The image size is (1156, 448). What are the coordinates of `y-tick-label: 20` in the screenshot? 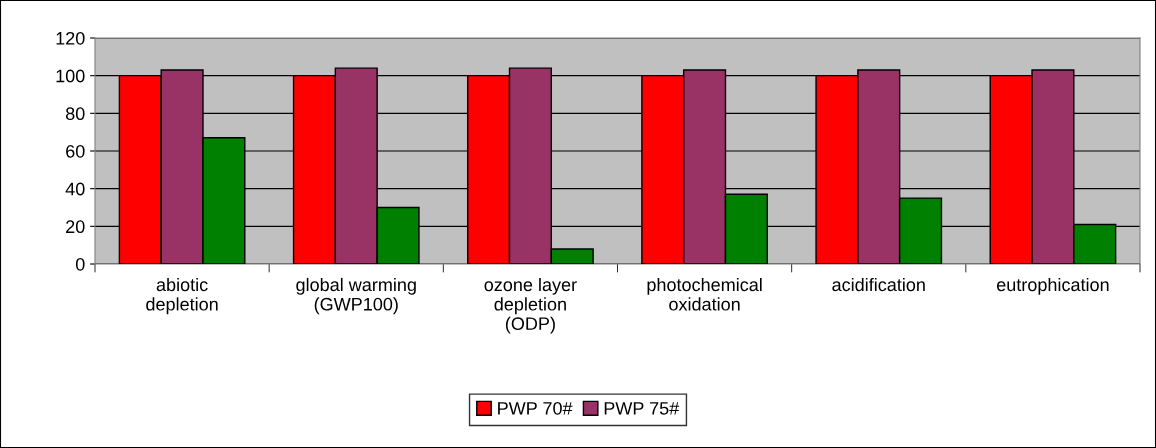 It's located at (75, 227).